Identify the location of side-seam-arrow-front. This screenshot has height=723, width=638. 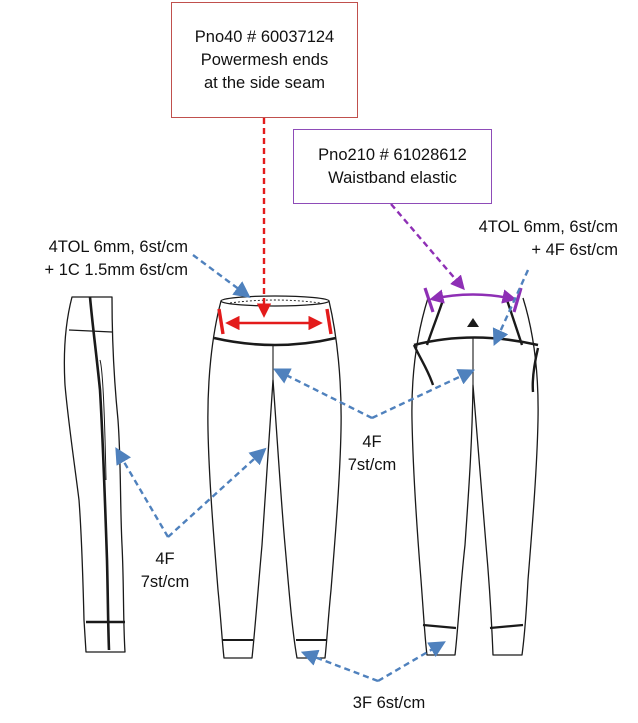
(217, 492).